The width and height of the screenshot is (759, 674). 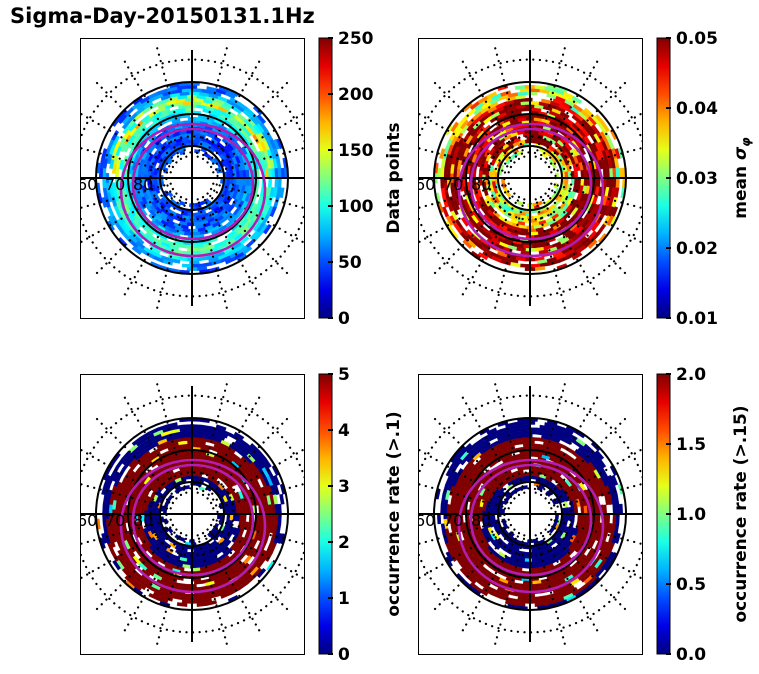 What do you see at coordinates (162, 16) in the screenshot?
I see `figure-title: Sigma-Day-20150131.1Hz` at bounding box center [162, 16].